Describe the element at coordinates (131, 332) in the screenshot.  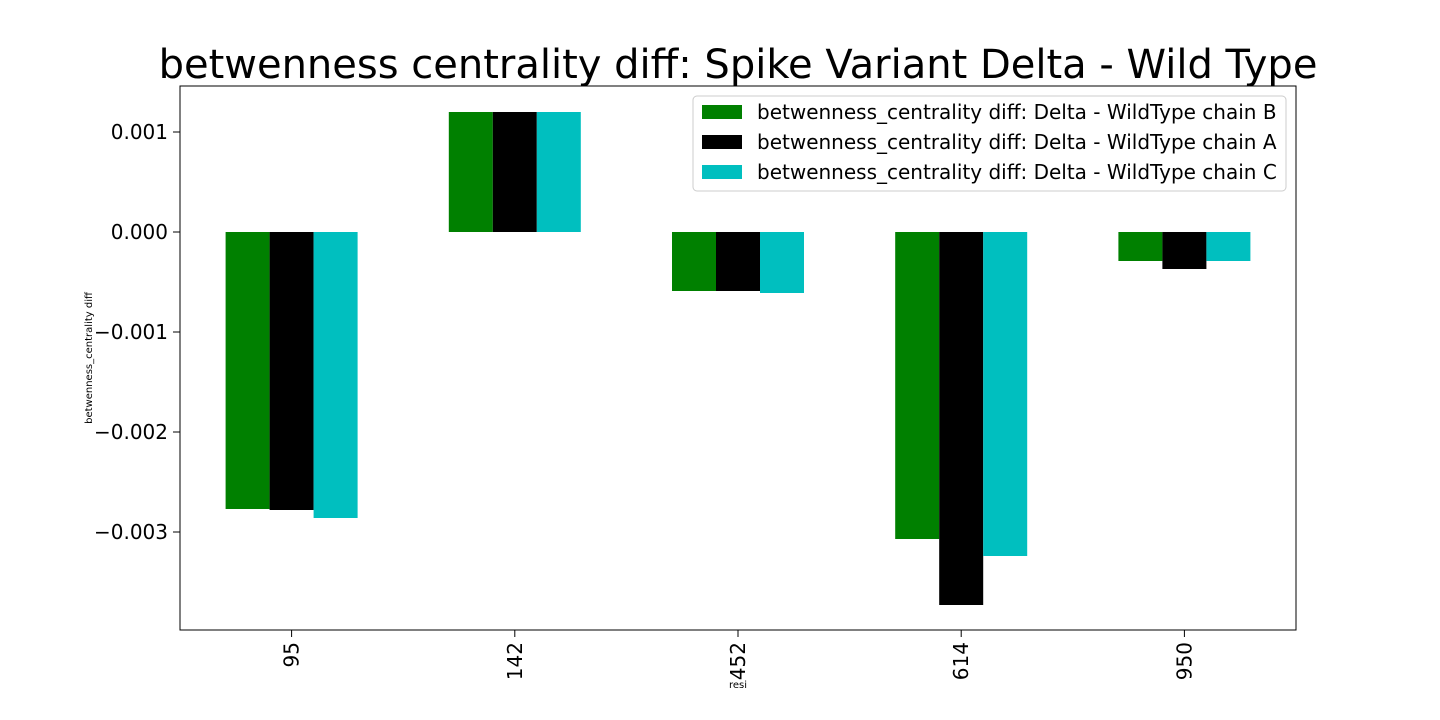
I see `y-tick-label: −0.001` at that location.